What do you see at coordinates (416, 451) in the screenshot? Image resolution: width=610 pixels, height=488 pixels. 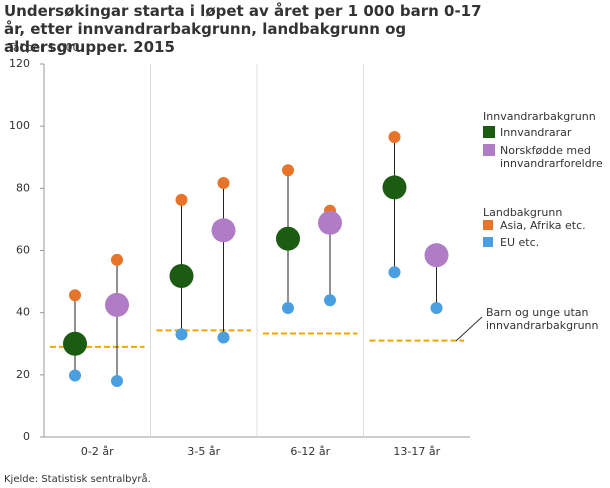 I see `x-tick-label: 13-17 år` at bounding box center [416, 451].